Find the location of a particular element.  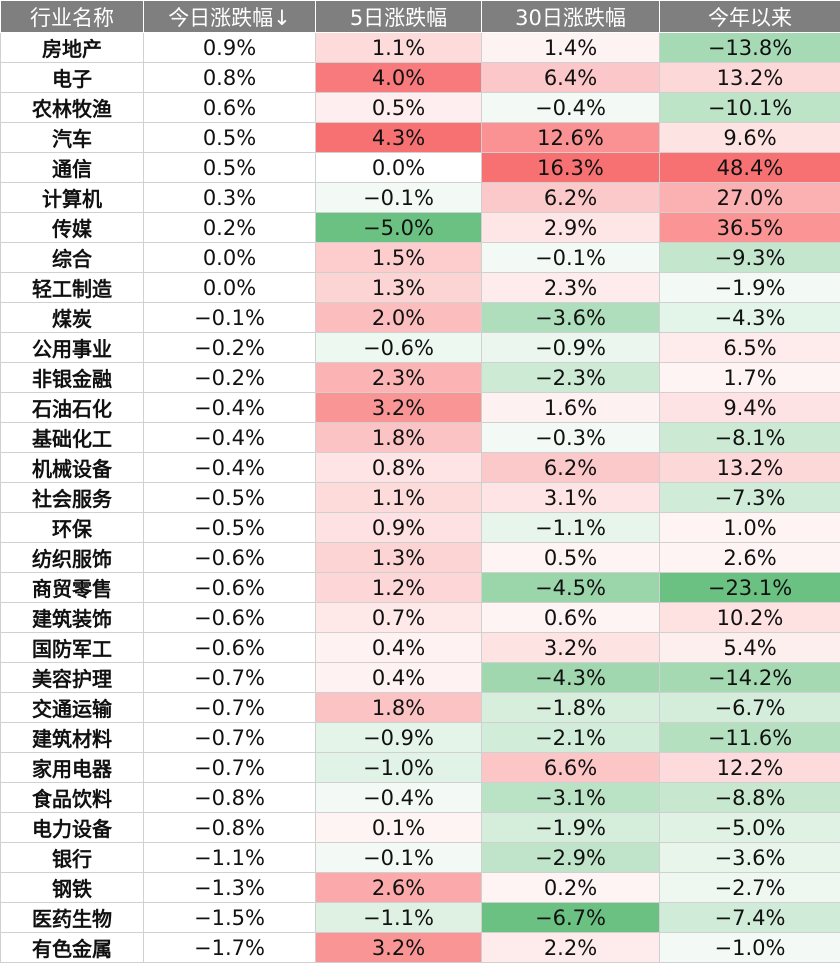

thirty-day-change-cell: −2.3% is located at coordinates (571, 378).